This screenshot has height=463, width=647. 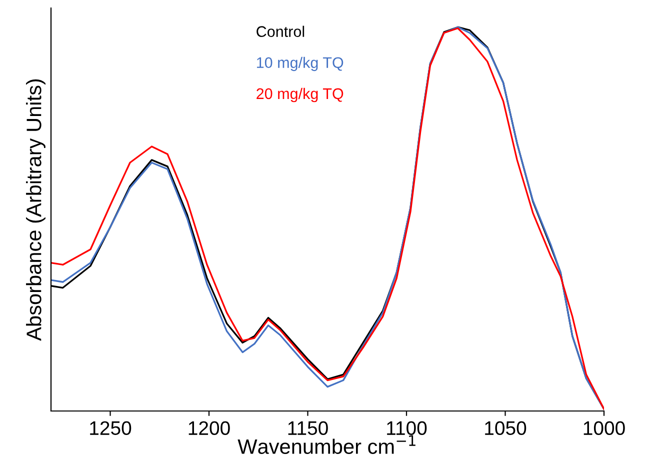 I want to click on x-tick-label: 1250, so click(x=111, y=428).